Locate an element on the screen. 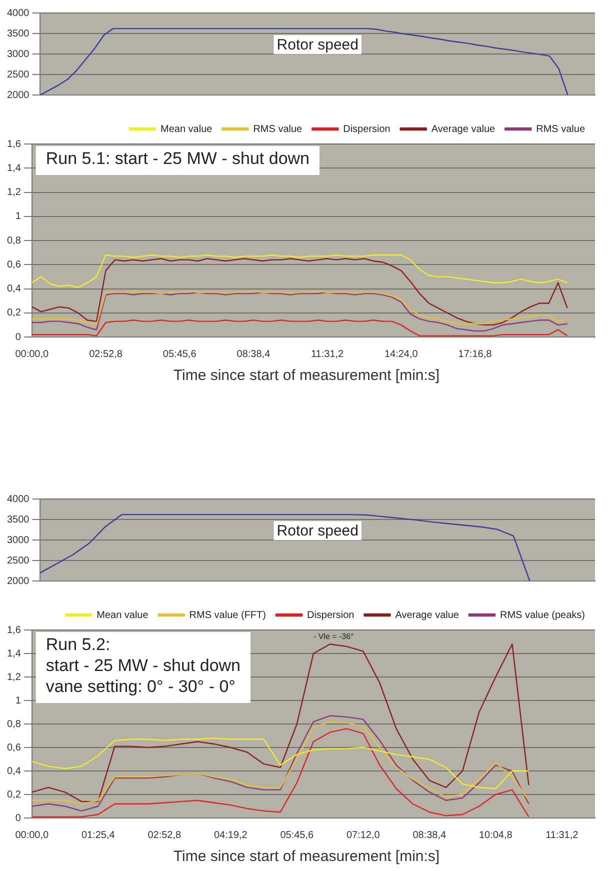  x-tick-label: 17:16,8 is located at coordinates (475, 354).